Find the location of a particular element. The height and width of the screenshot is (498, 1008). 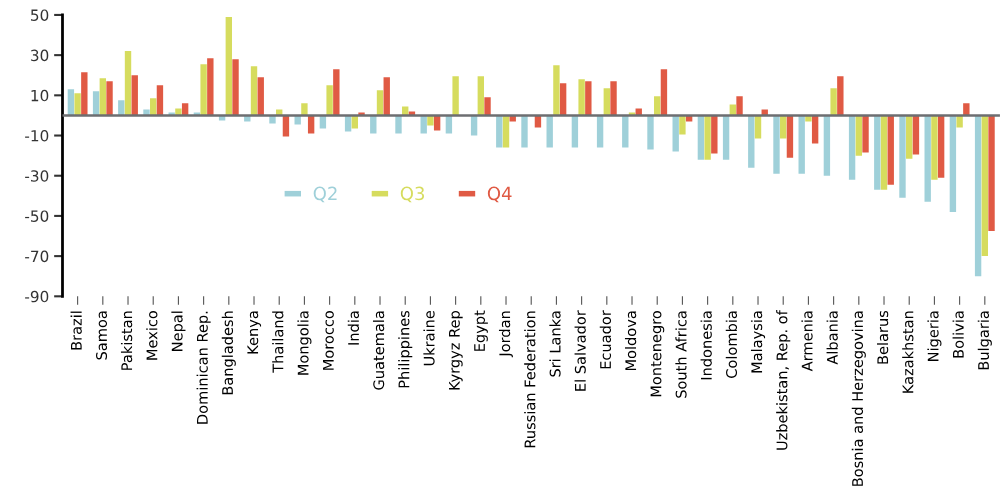

x-tick-label: Egypt is located at coordinates (481, 330).